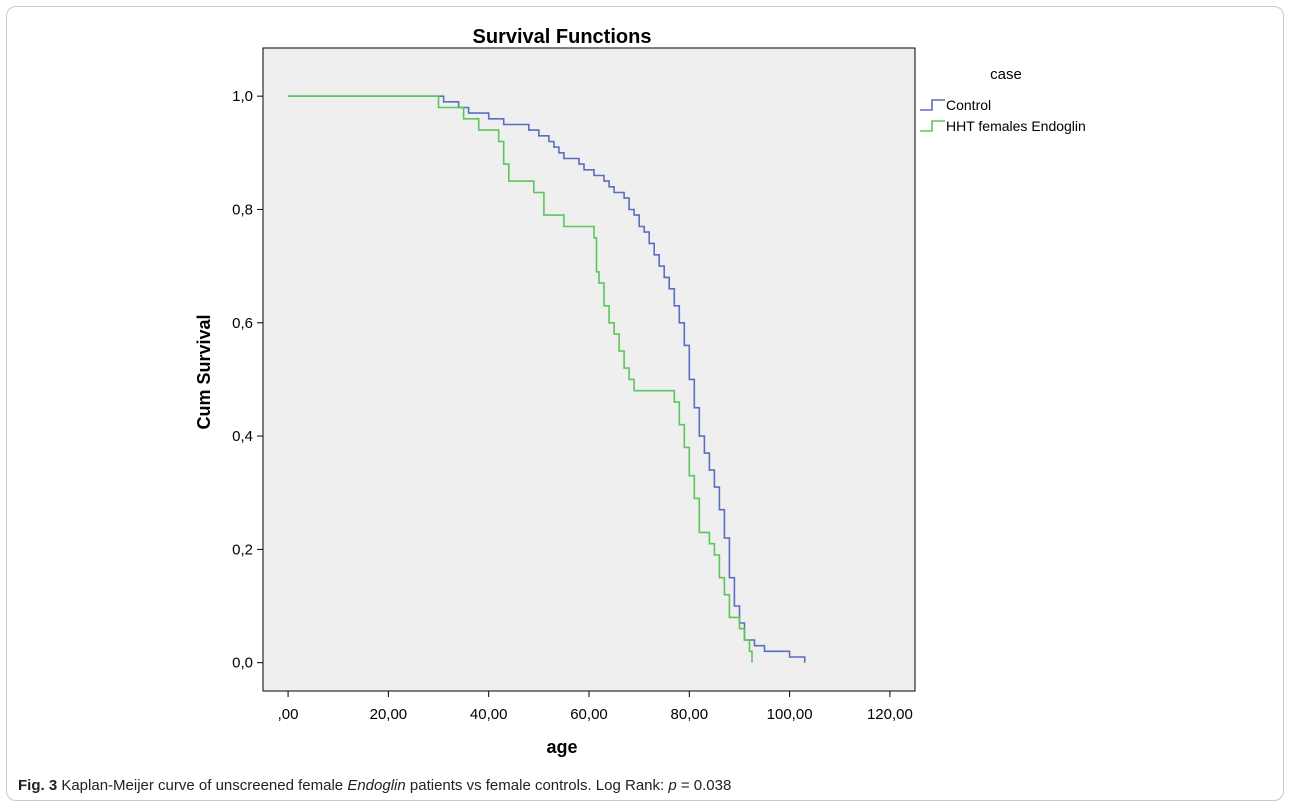 The width and height of the screenshot is (1292, 809). I want to click on y-tick-label: 0,2, so click(242, 549).